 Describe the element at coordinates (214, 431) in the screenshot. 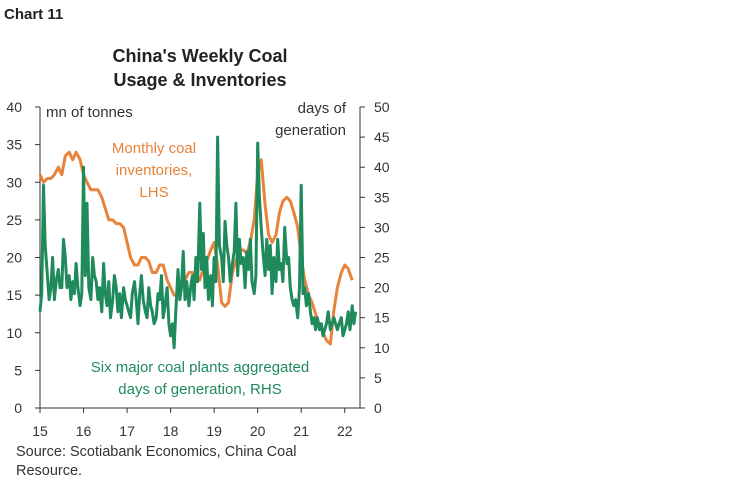

I see `x-tick-label: 19` at that location.